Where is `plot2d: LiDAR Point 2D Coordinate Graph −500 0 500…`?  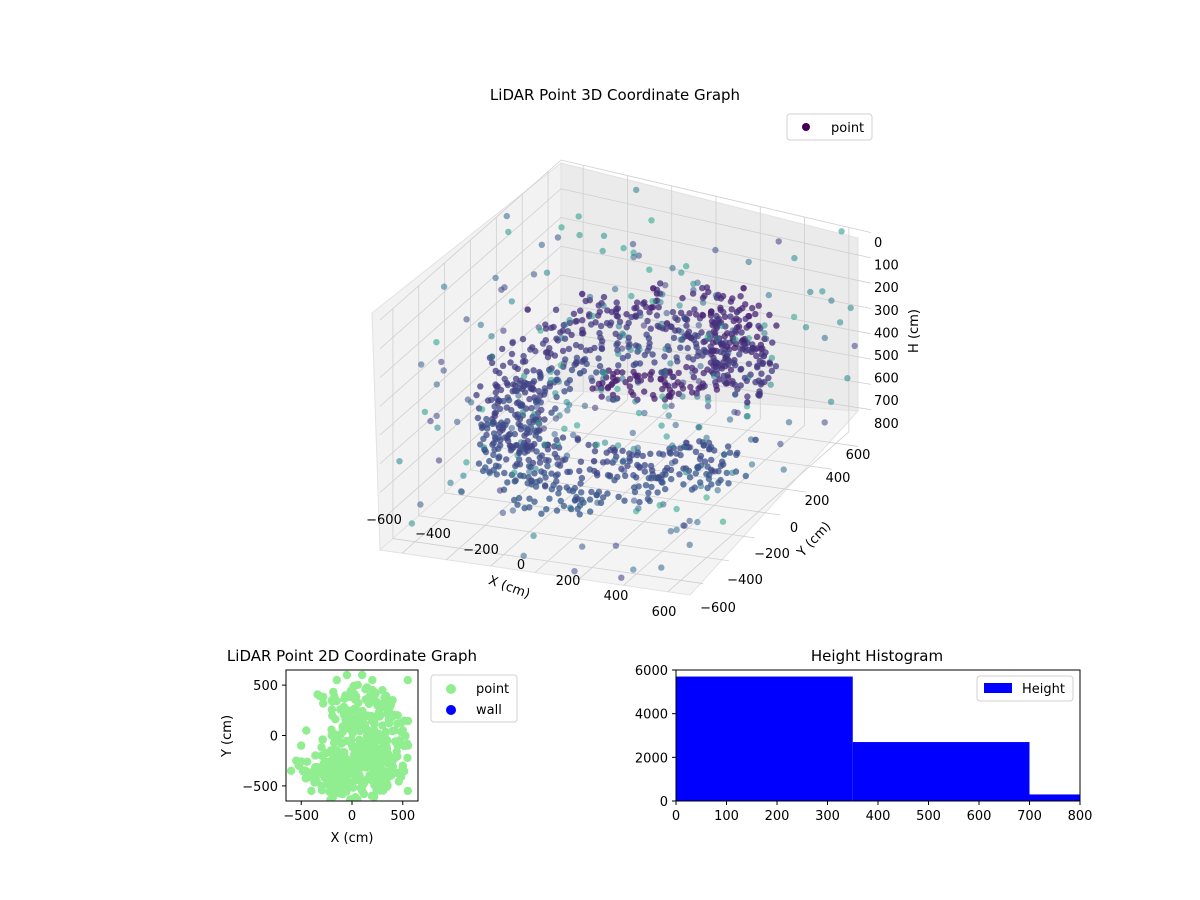
plot2d: LiDAR Point 2D Coordinate Graph −500 0 500… is located at coordinates (369, 746).